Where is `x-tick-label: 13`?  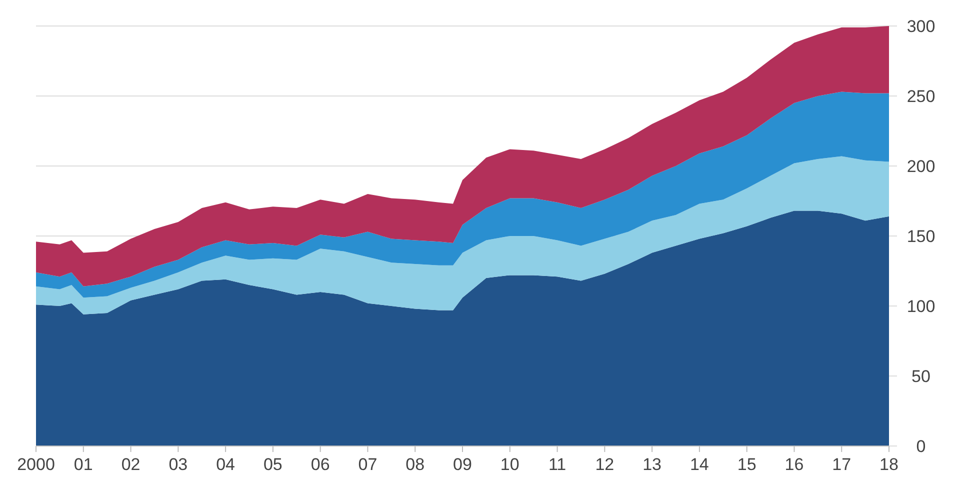 x-tick-label: 13 is located at coordinates (652, 464).